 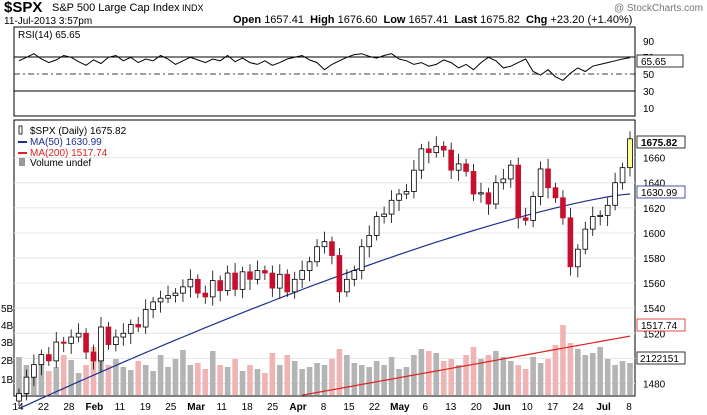 What do you see at coordinates (654, 284) in the screenshot?
I see `price-tick-label: 1560` at bounding box center [654, 284].